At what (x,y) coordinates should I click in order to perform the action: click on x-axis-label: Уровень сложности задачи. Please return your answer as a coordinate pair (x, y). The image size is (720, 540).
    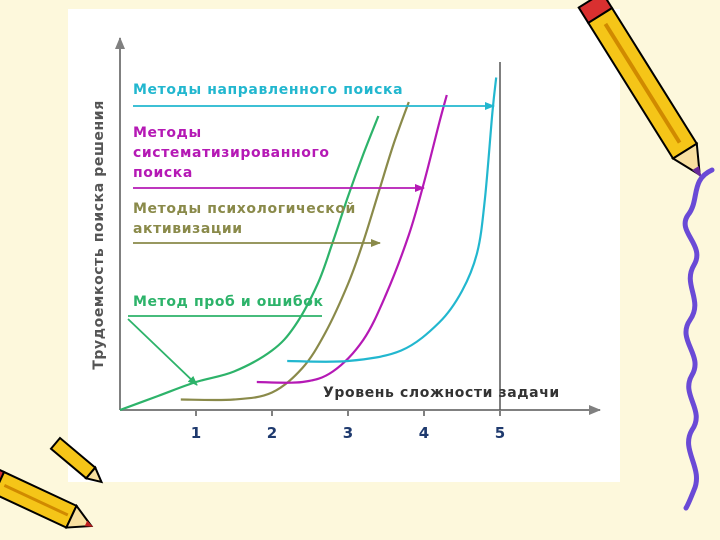
    Looking at the image, I should click on (441, 393).